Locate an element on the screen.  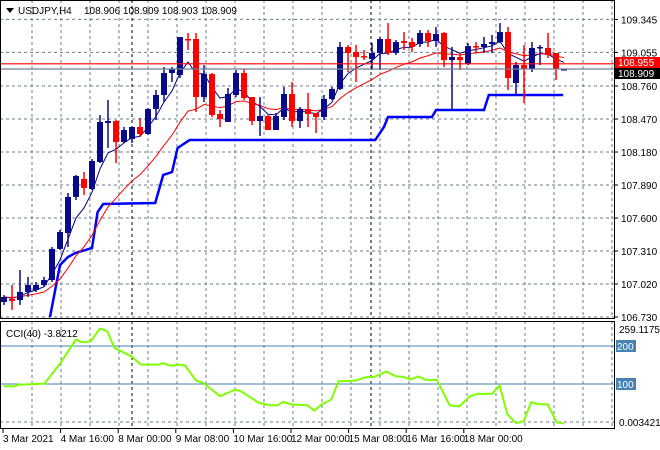
x-tick-label: 4 Mar 16:00 is located at coordinates (88, 439).